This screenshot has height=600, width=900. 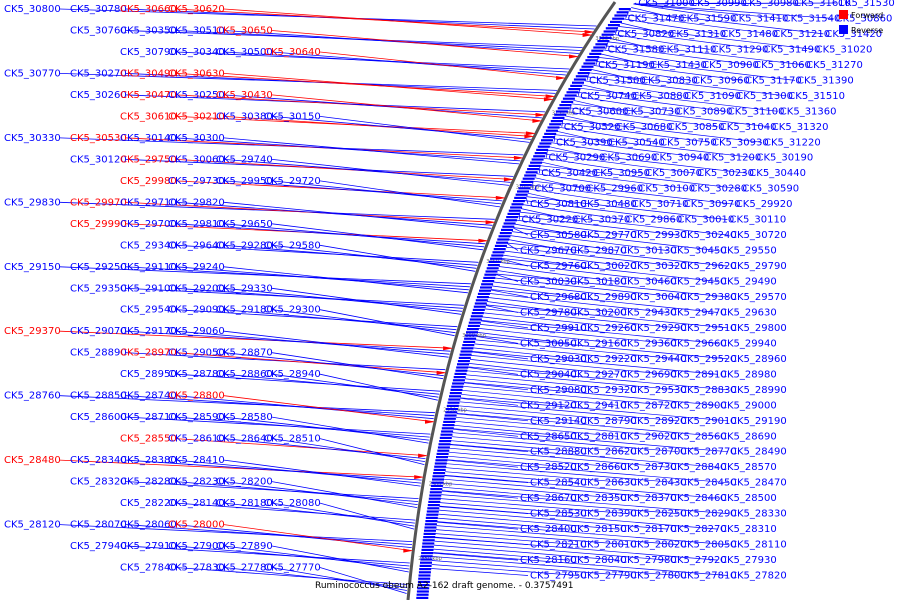 I want to click on gene-label-left: CK5_28780, so click(x=196, y=374).